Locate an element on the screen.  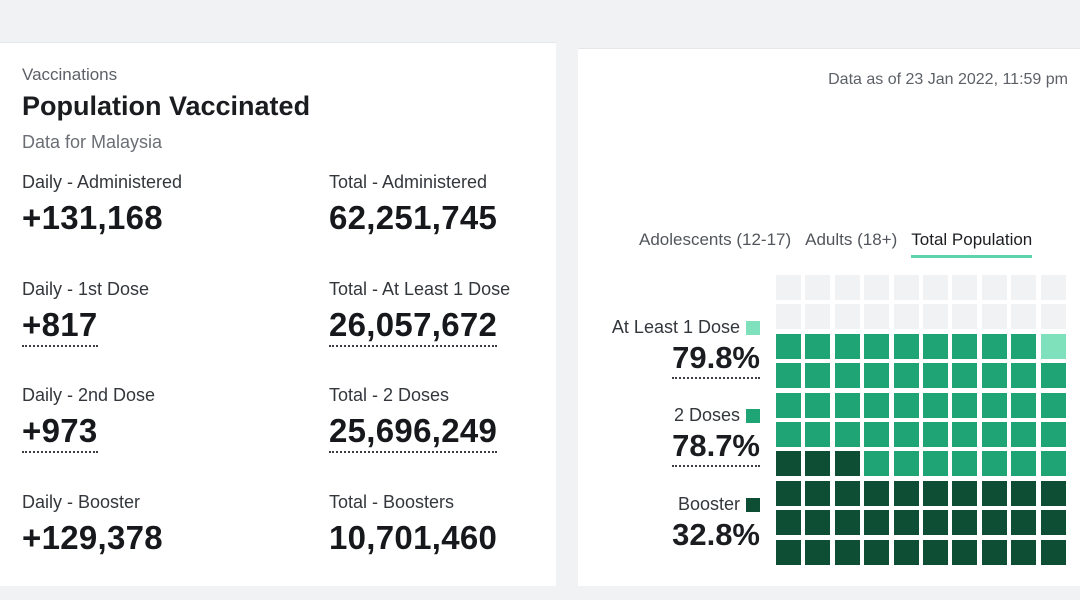
stat-label: Total - 2 Doses is located at coordinates (389, 395).